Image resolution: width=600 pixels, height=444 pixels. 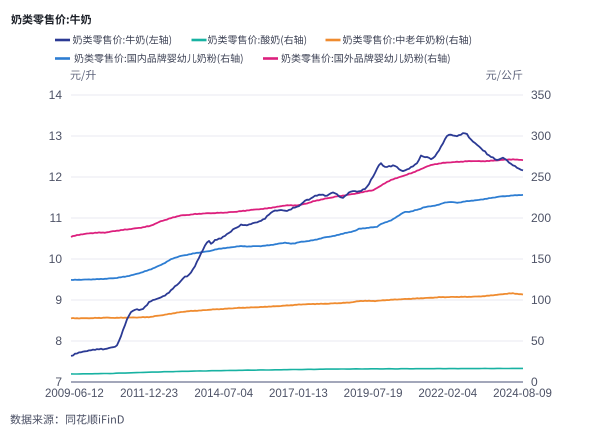 I want to click on svg-text: 150, so click(x=541, y=259).